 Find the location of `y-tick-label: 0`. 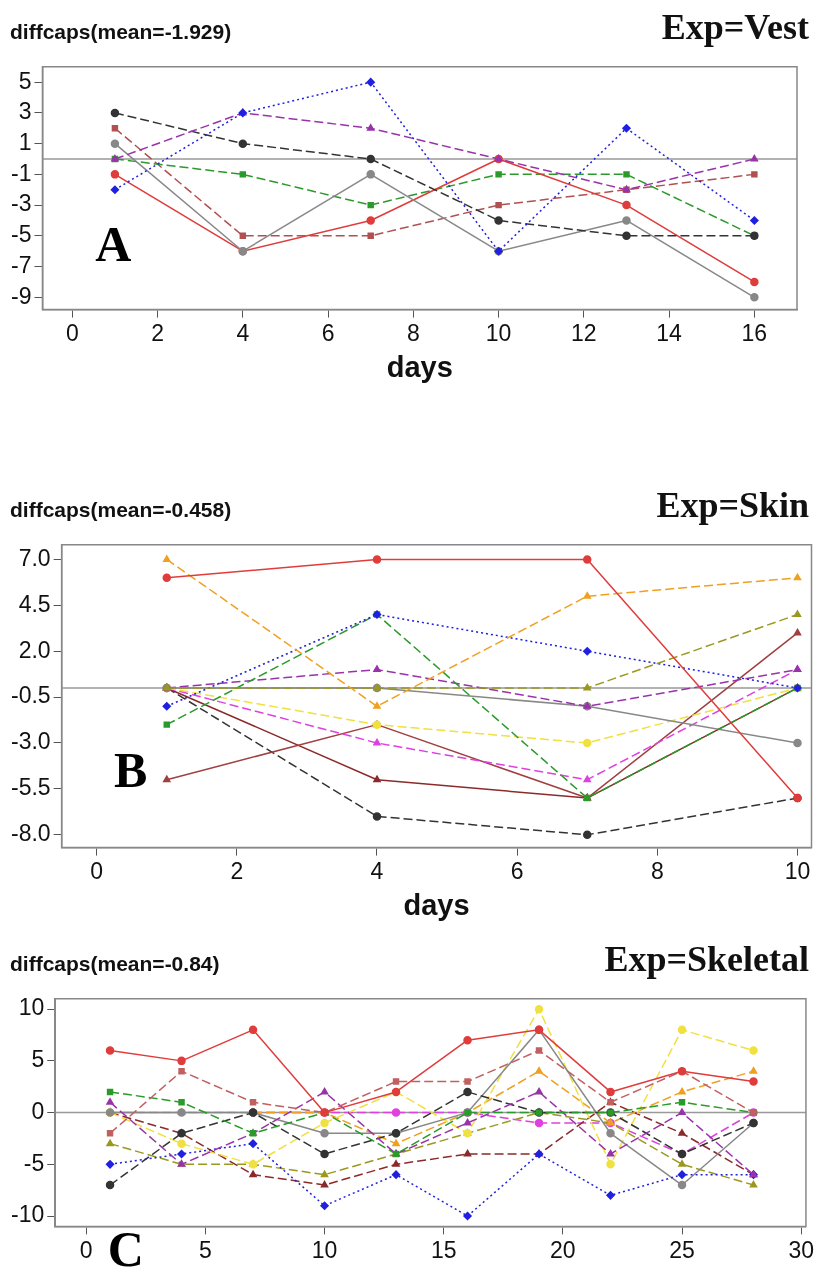

y-tick-label: 0 is located at coordinates (38, 1110).